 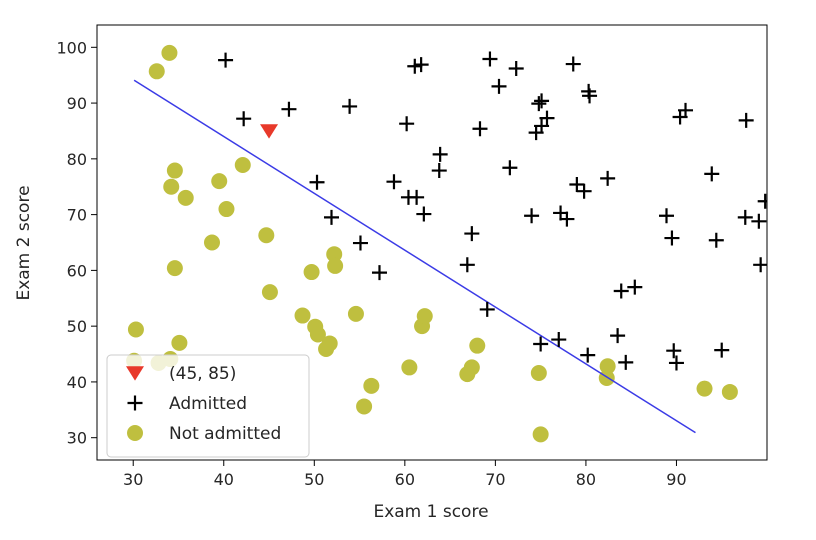 I want to click on legend-box, so click(x=208, y=406).